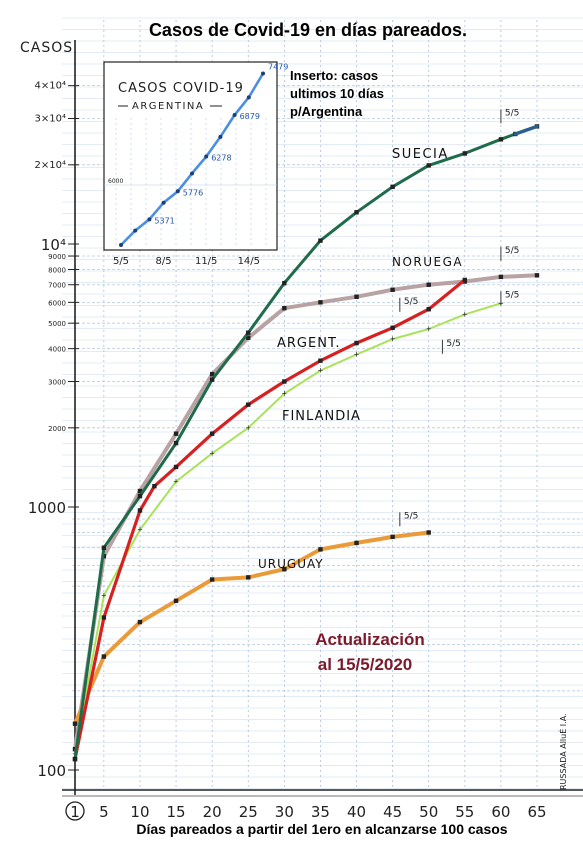 This screenshot has height=846, width=583. I want to click on y-tick-label: 3×10⁴, so click(50, 119).